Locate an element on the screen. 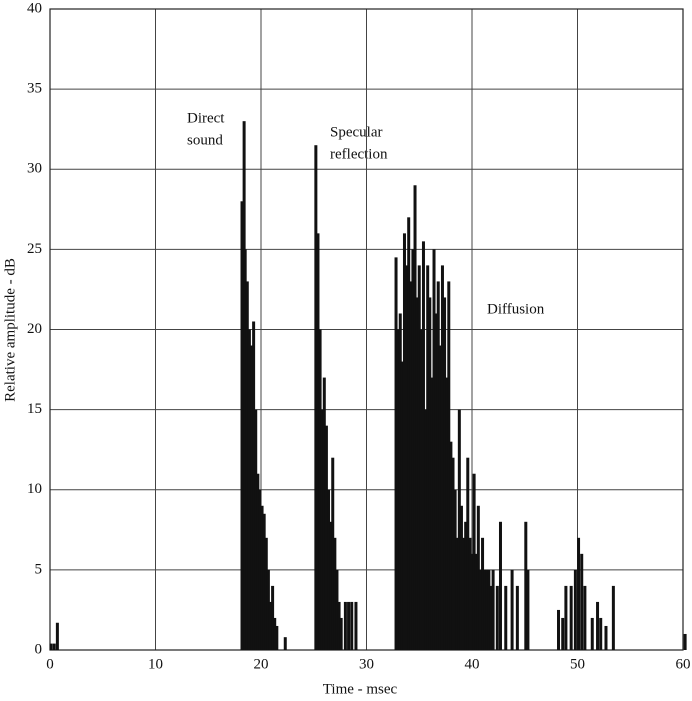  y-tick-label: 30 is located at coordinates (34, 169).